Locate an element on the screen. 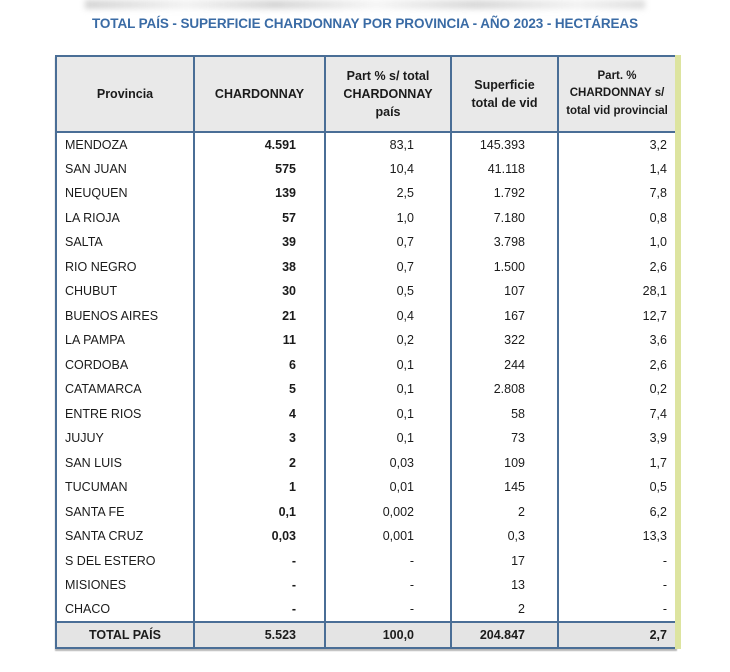 This screenshot has width=730, height=672. table-row: MENDOZA 4.591 83,1 145.393 3,2 is located at coordinates (366, 144).